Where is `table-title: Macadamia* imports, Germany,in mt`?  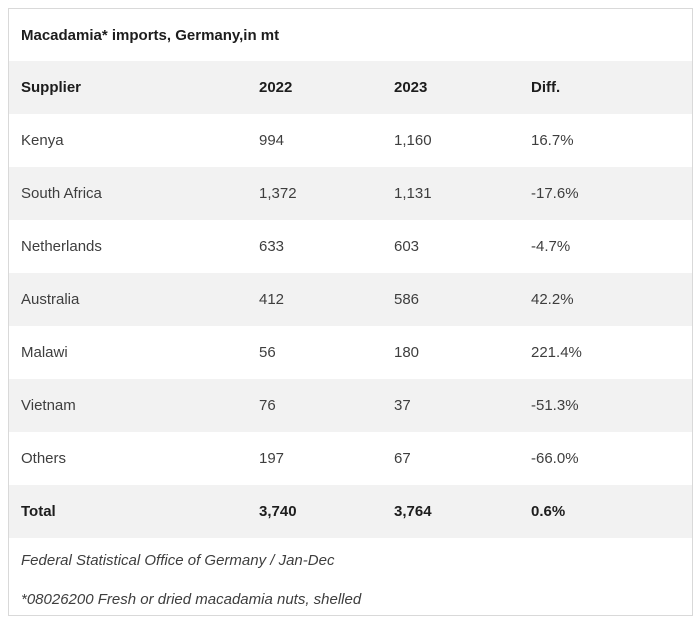
table-title: Macadamia* imports, Germany,in mt is located at coordinates (150, 35).